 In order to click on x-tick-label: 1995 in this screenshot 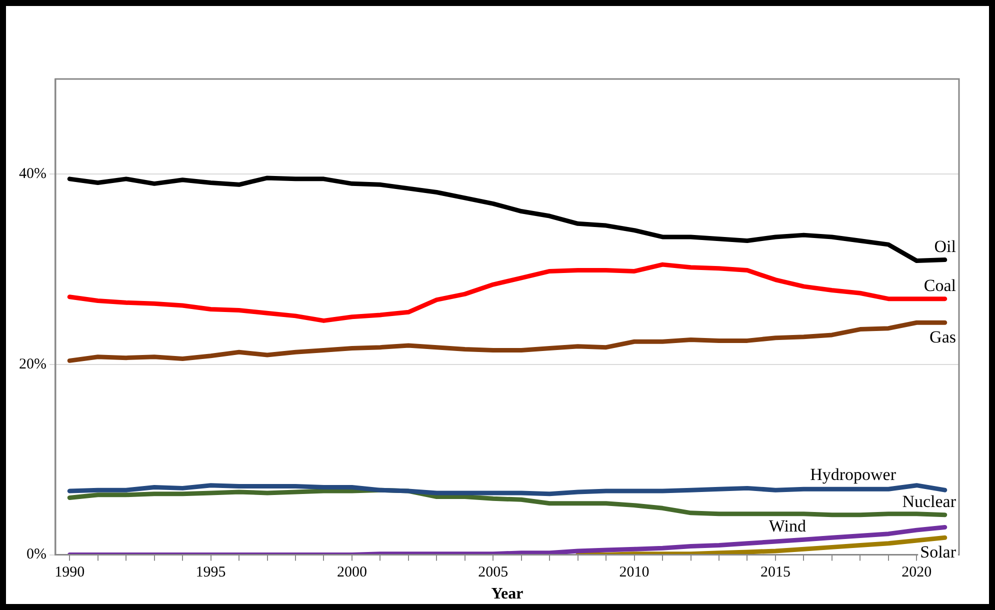, I will do `click(211, 572)`.